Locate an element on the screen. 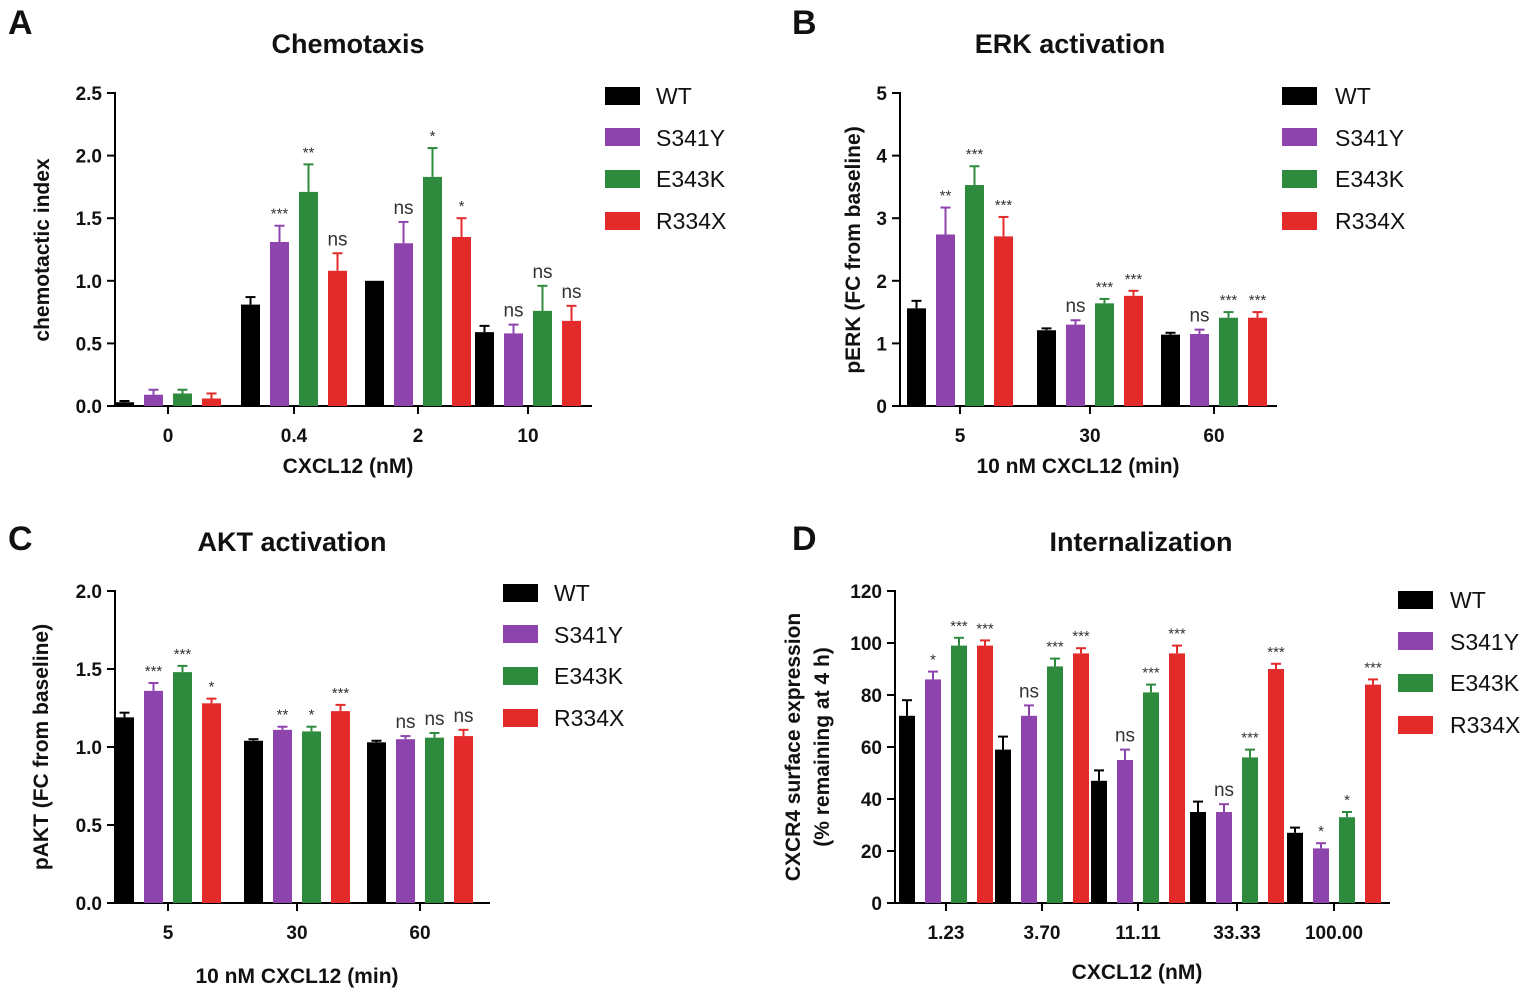 The height and width of the screenshot is (1000, 1535). y-tick-label: 0 is located at coordinates (881, 407).